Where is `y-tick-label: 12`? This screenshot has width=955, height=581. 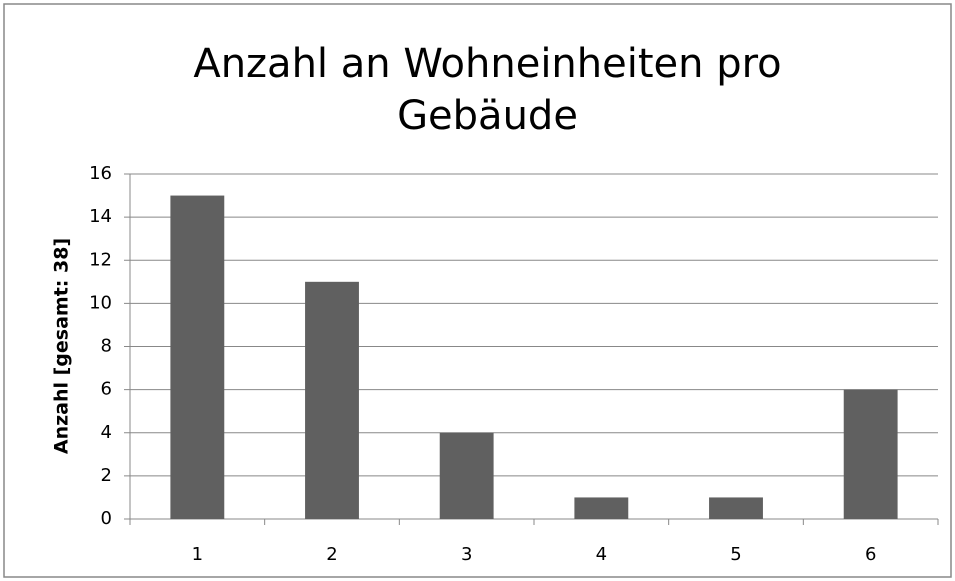
y-tick-label: 12 is located at coordinates (100, 259).